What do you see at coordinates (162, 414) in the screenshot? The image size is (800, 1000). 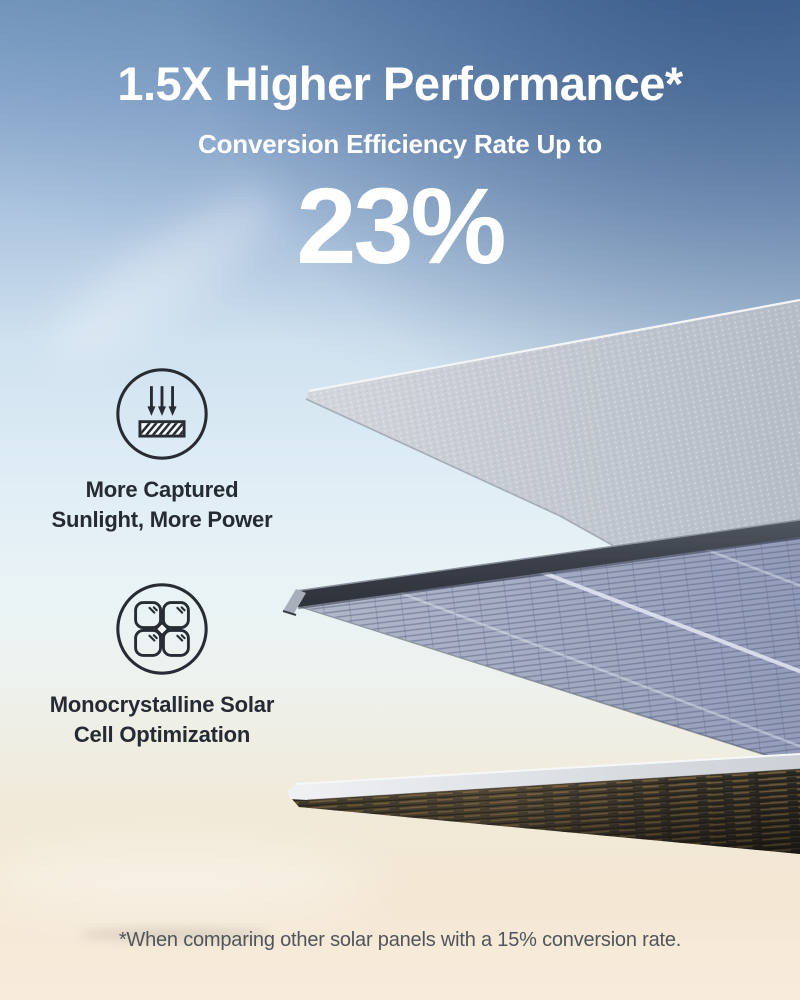 I see `sunlight-absorbed-into-panel-icon` at bounding box center [162, 414].